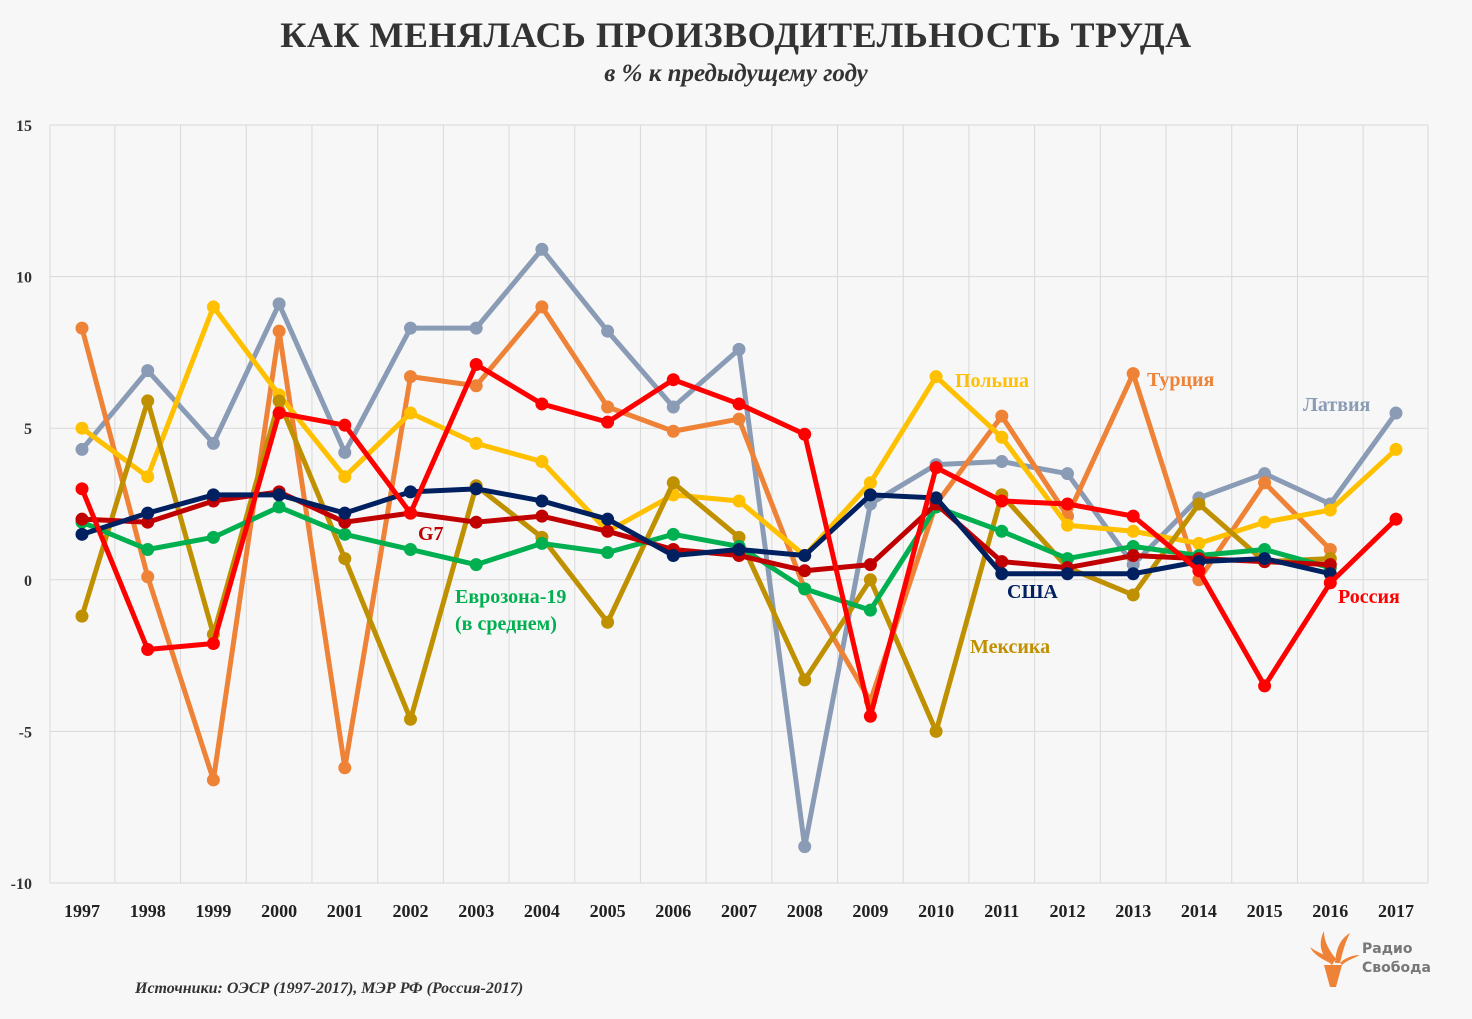  I want to click on series-label-russia: Россия, so click(1369, 597).